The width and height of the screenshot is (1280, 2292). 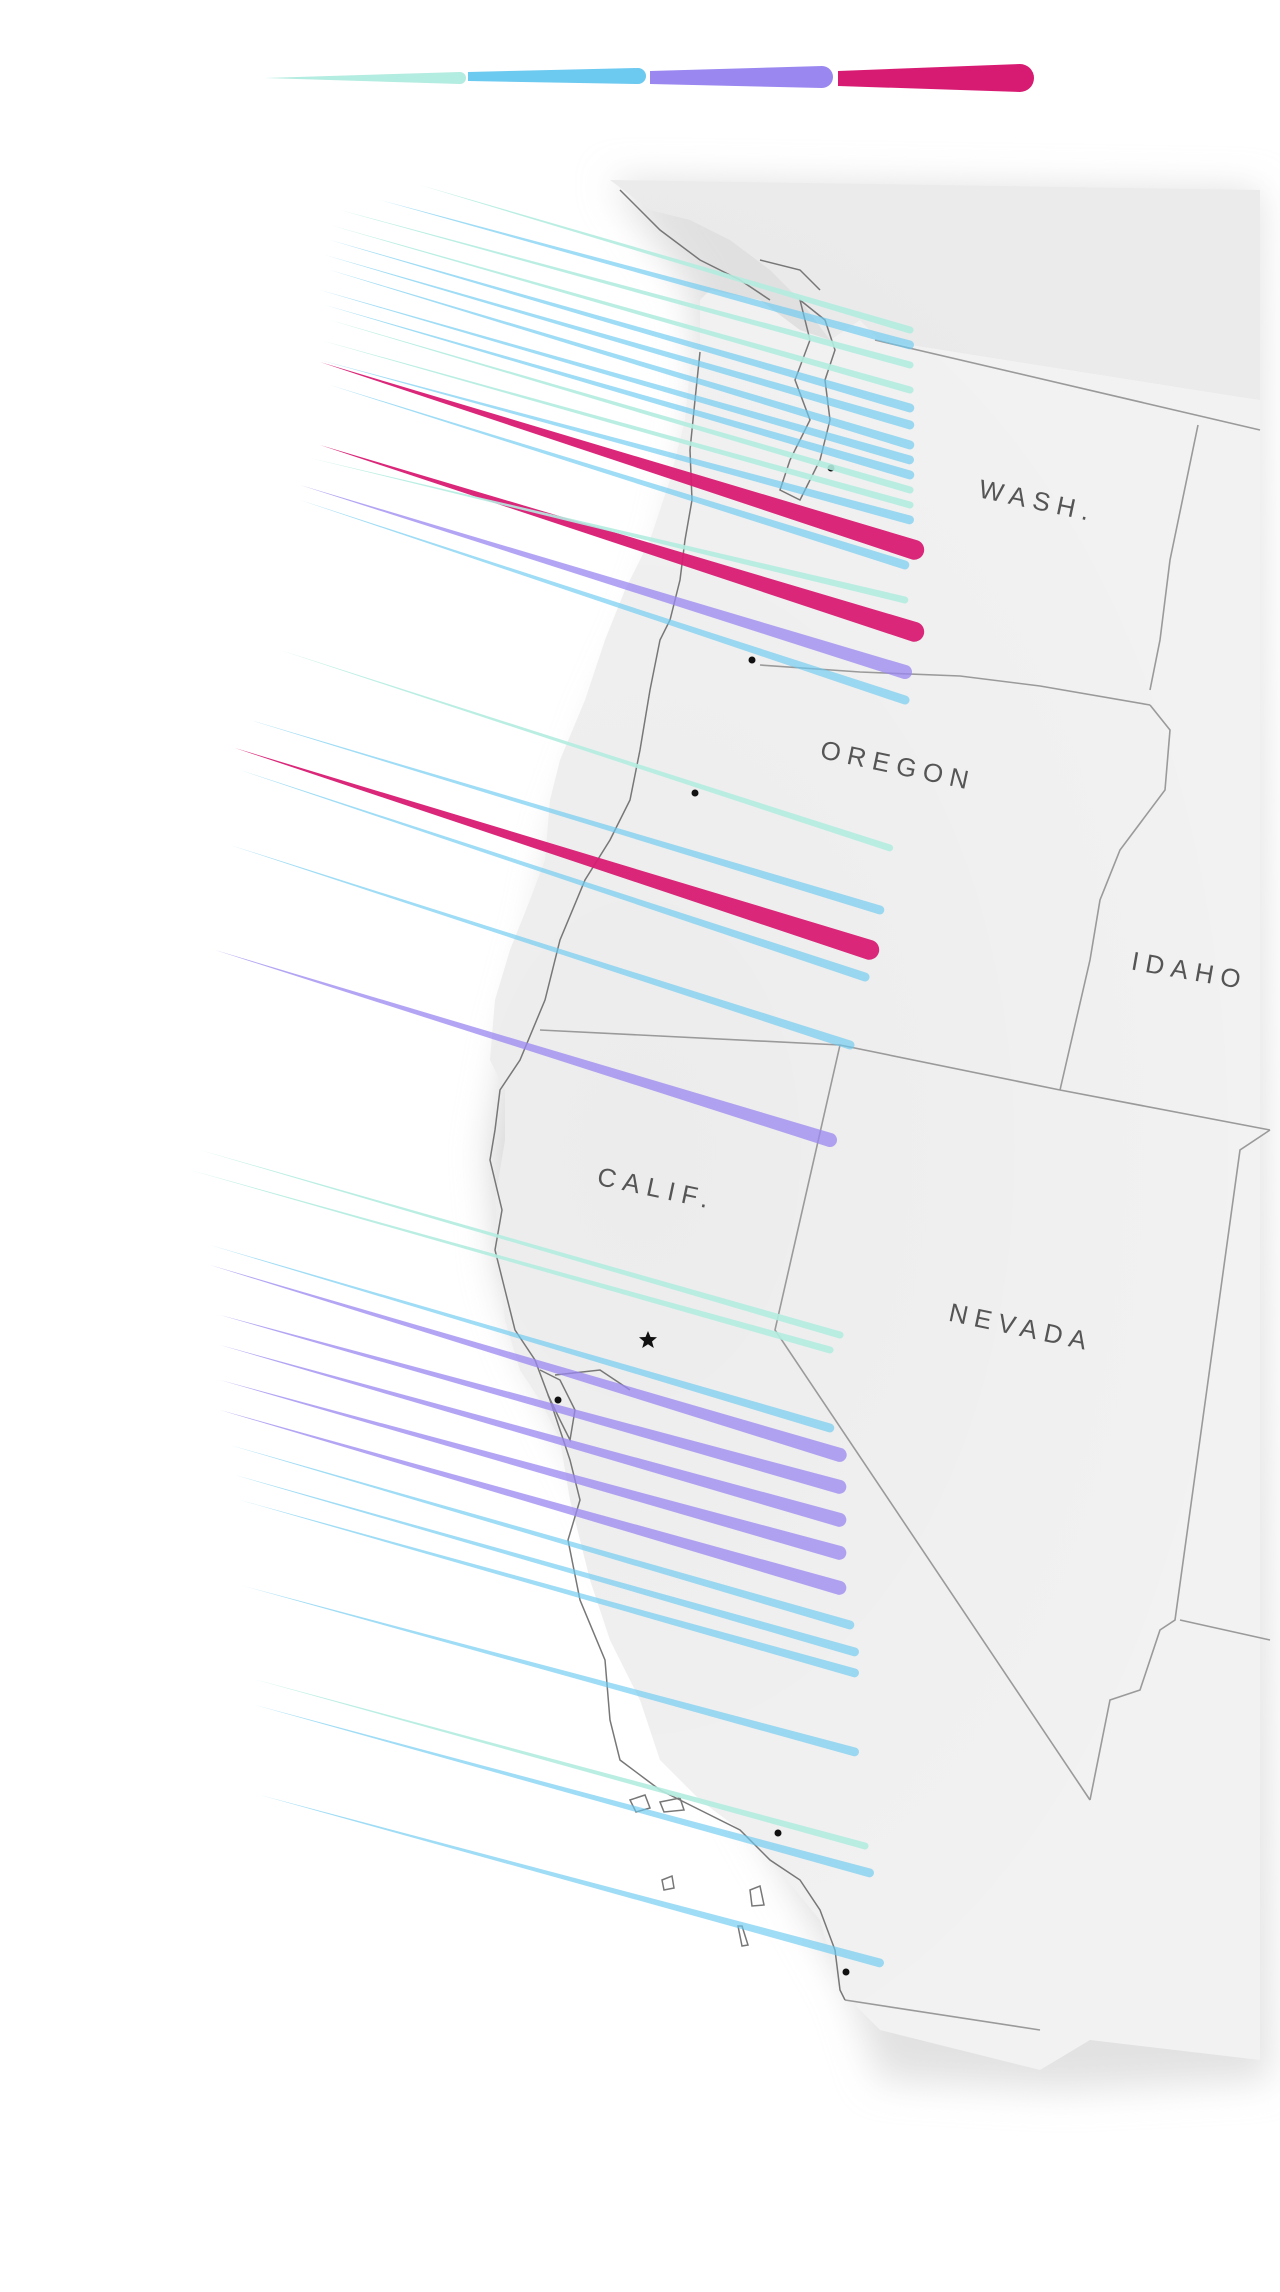 I want to click on salish-islands, so click(x=720, y=245).